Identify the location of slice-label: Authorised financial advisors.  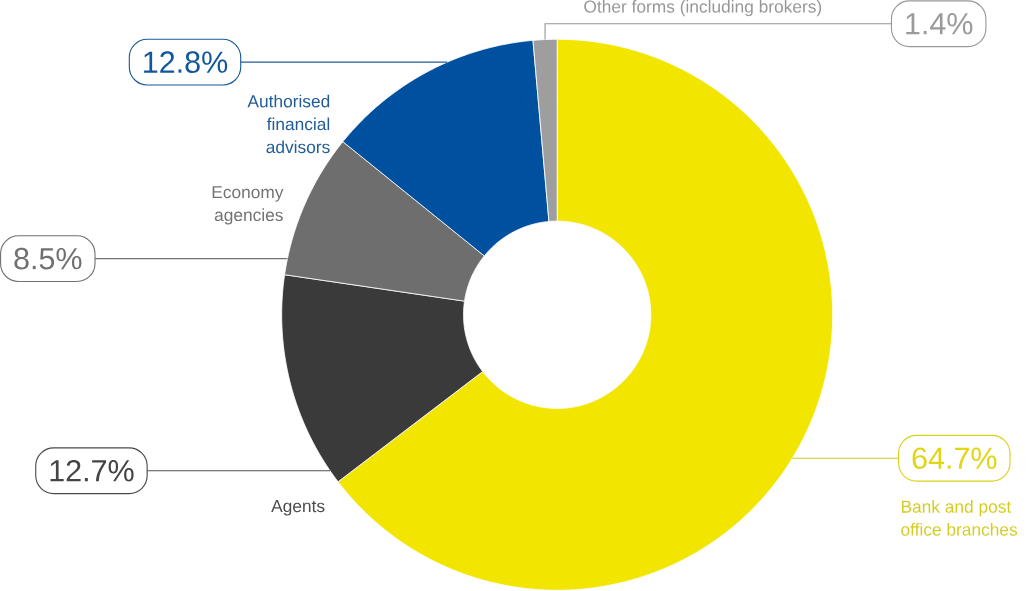
(288, 124).